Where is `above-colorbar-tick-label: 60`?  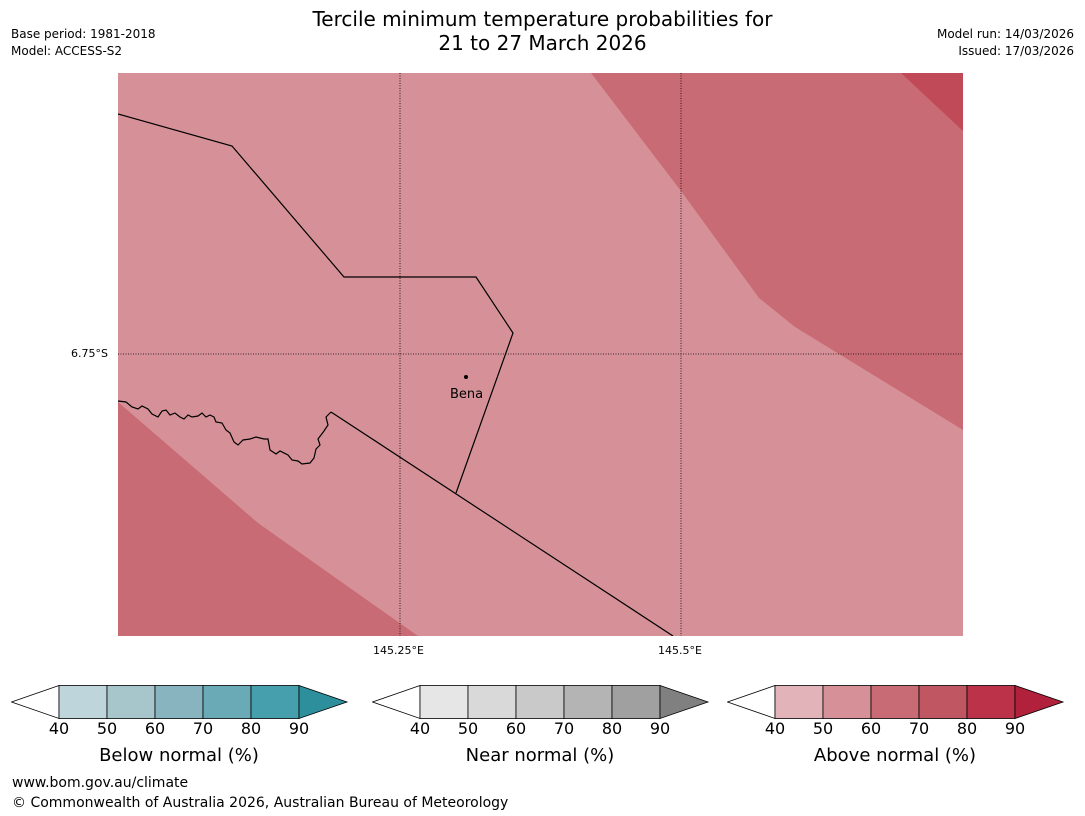
above-colorbar-tick-label: 60 is located at coordinates (871, 728).